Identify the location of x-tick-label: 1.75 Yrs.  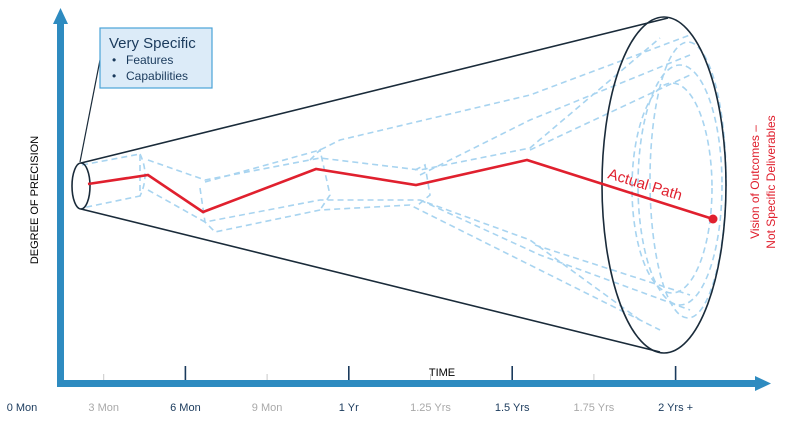
(594, 408).